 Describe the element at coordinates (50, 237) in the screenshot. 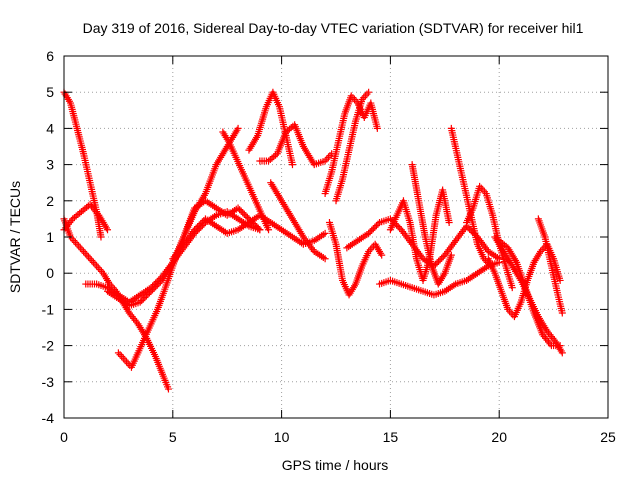

I see `y-tick-label: 1` at that location.